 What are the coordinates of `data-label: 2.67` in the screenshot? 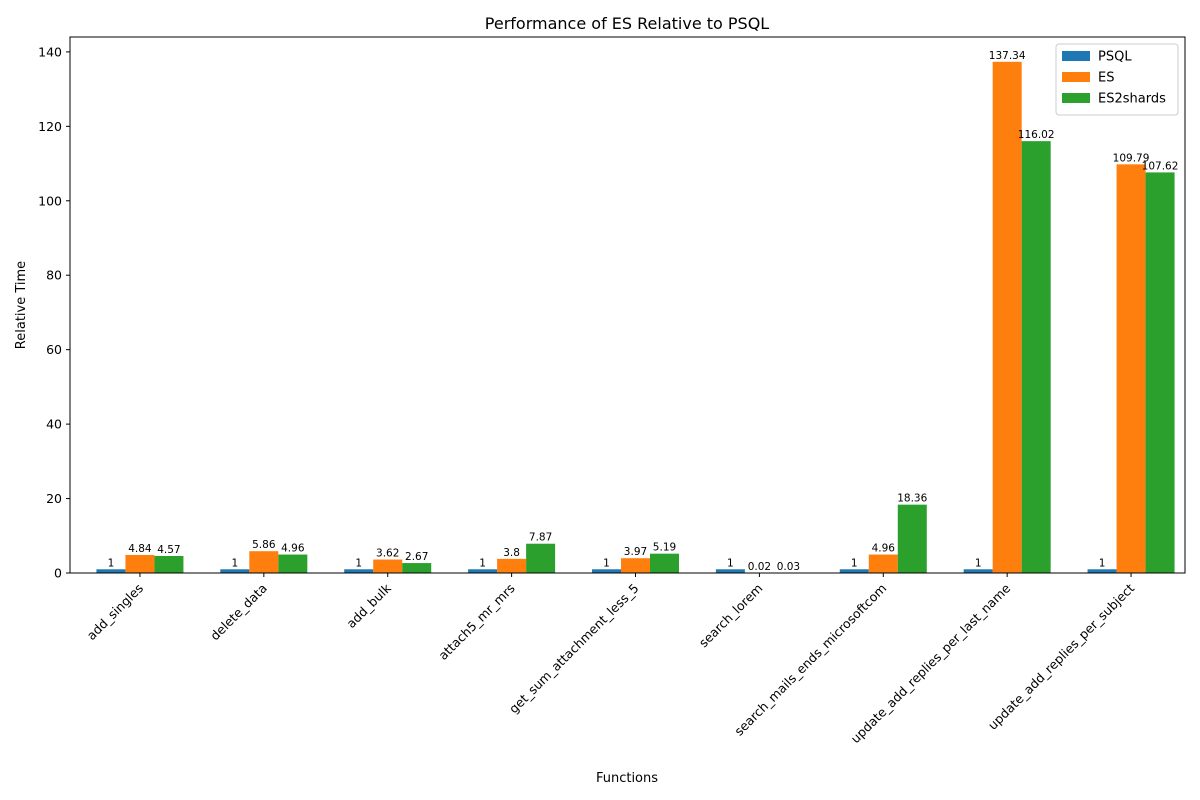 It's located at (416, 557).